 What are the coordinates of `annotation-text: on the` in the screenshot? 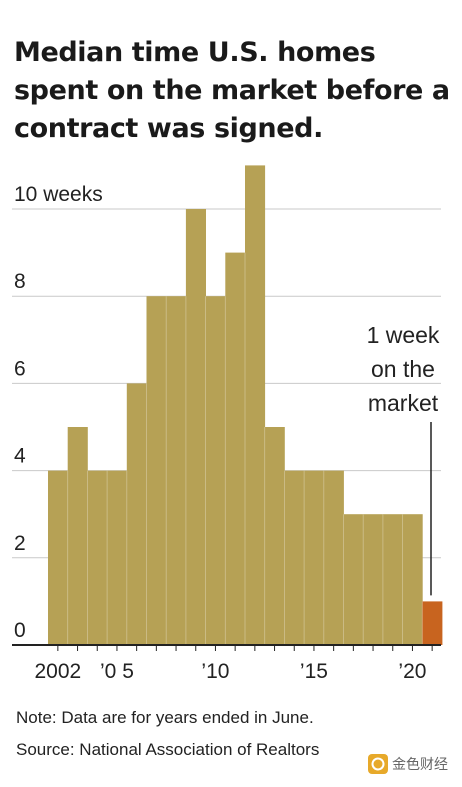 It's located at (403, 369).